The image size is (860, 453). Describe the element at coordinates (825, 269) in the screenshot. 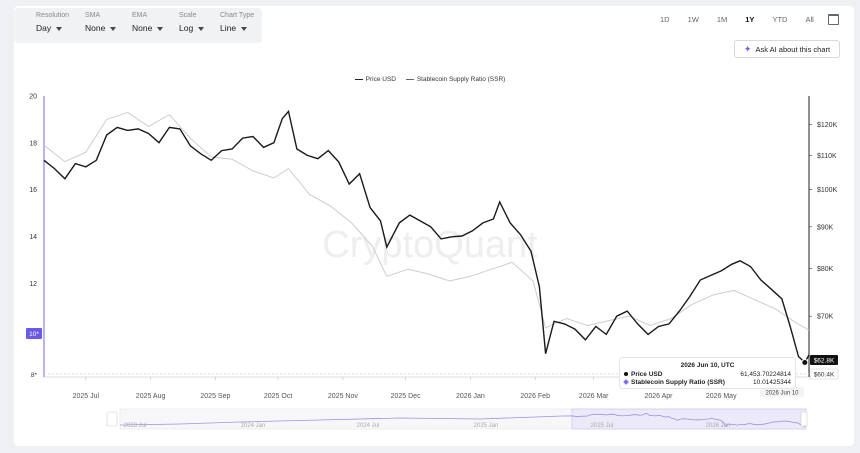

I see `y-right-tick-label: $80K` at that location.